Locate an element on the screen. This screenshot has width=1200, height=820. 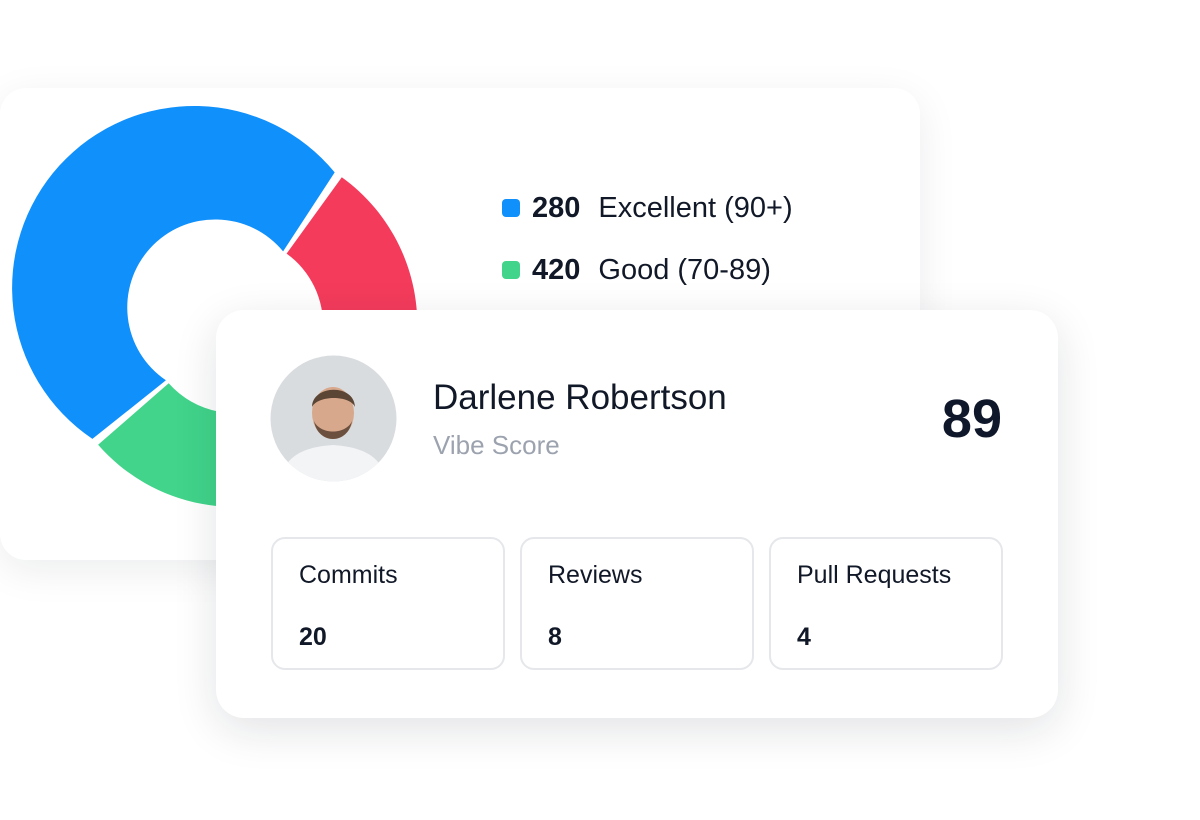
stat-label: Pull Requests is located at coordinates (874, 575).